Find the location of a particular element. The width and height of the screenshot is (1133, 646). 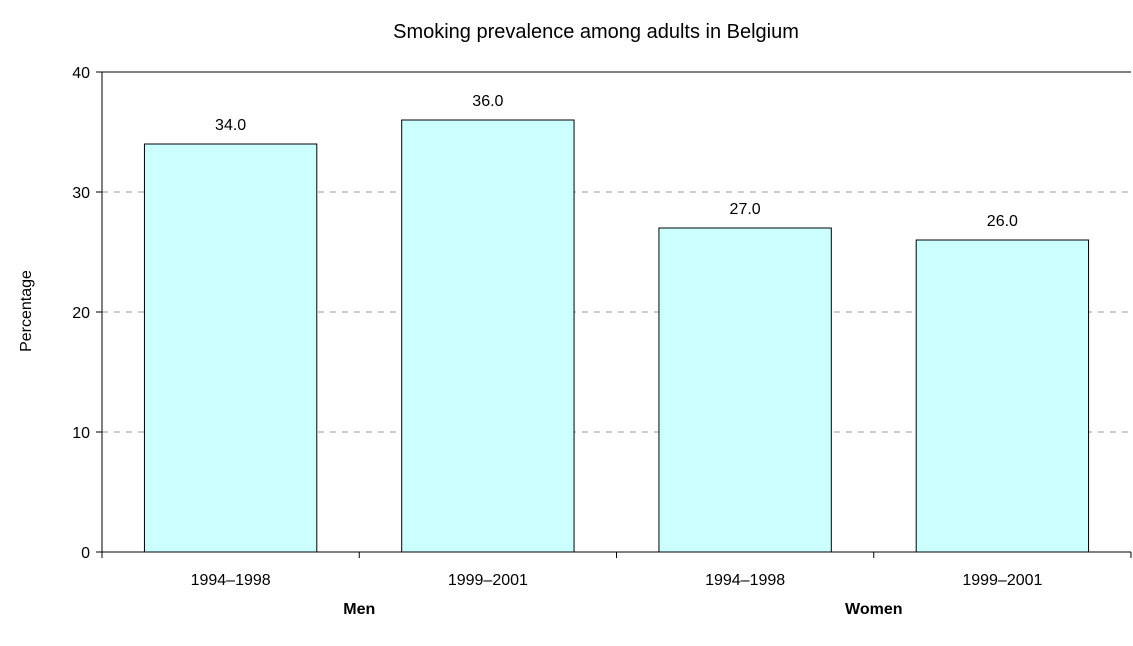

y-tick-label: 40 is located at coordinates (81, 73).